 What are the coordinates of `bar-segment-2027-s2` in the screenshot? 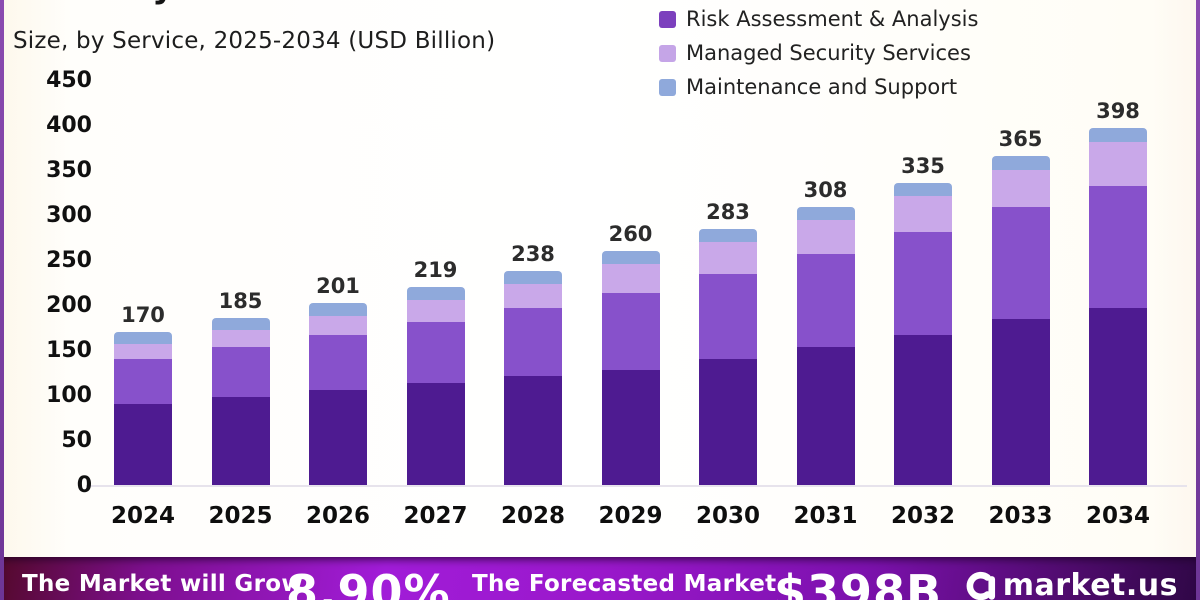 It's located at (435, 311).